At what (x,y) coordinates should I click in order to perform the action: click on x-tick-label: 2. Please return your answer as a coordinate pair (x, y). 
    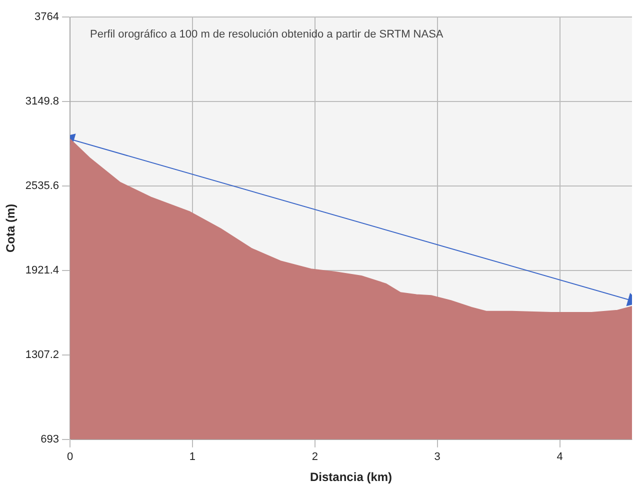
    Looking at the image, I should click on (315, 457).